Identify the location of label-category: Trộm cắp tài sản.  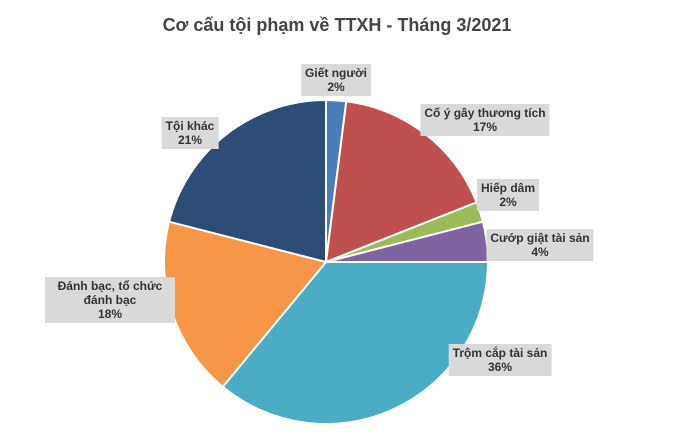
(500, 353).